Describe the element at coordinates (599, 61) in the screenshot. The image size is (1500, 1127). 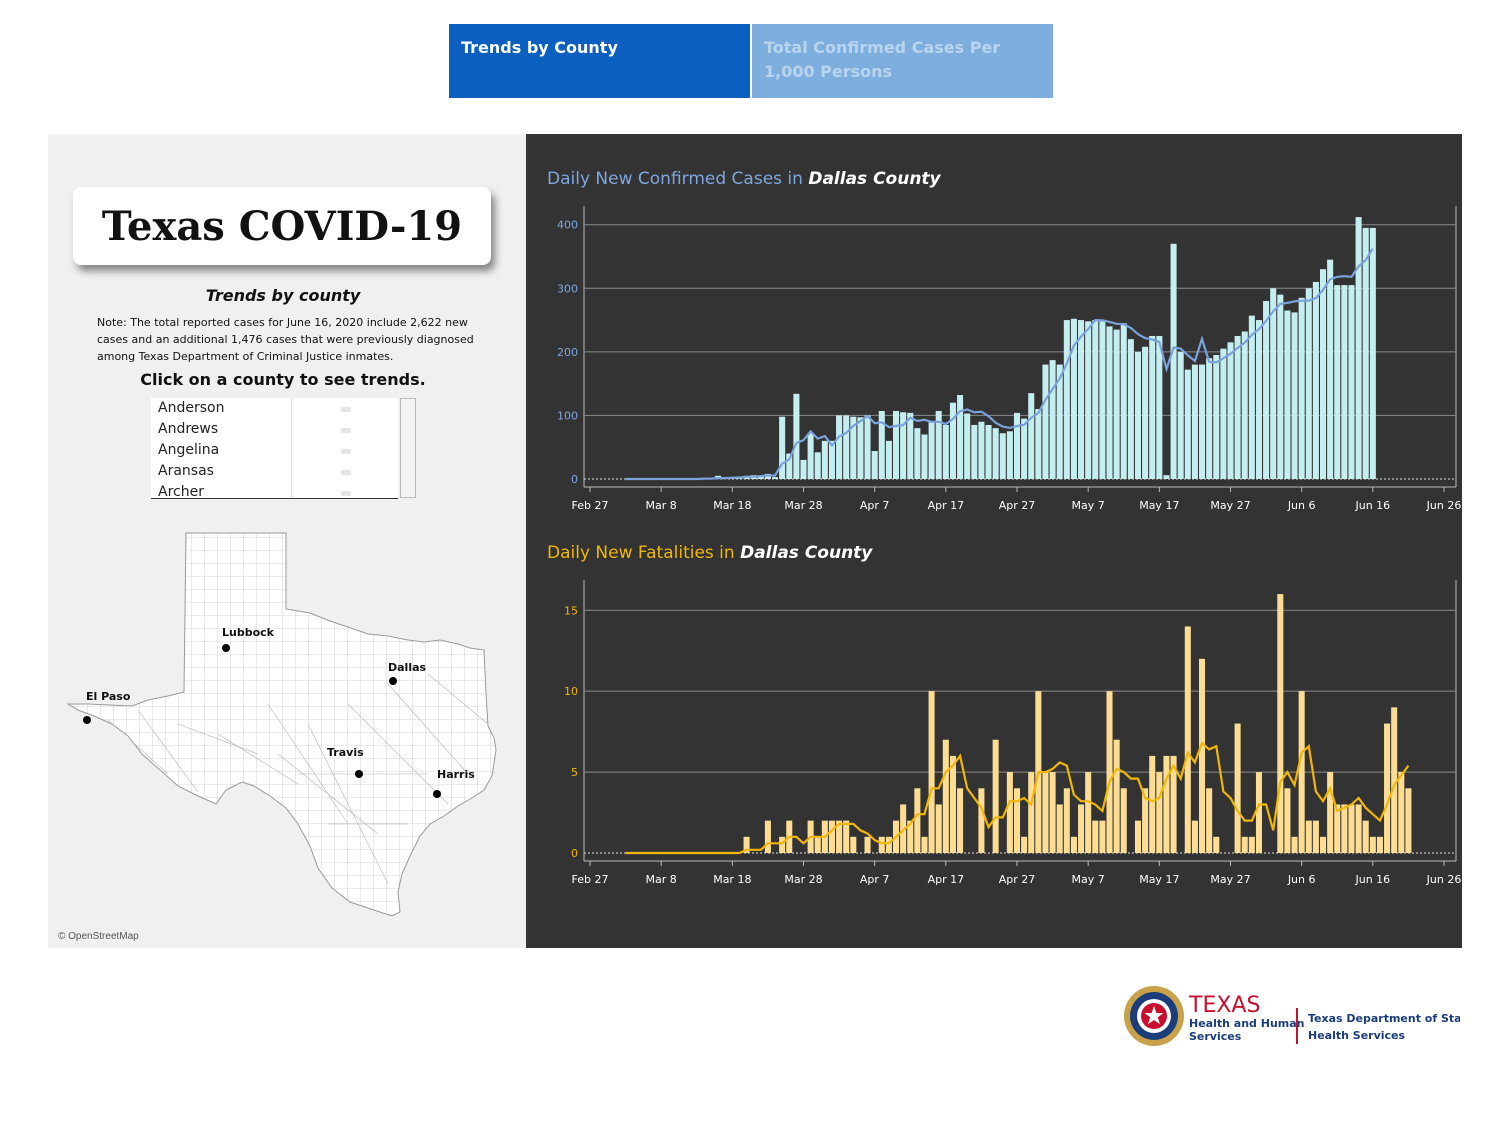
I see `tab-trends-by-county: Trends by County` at that location.